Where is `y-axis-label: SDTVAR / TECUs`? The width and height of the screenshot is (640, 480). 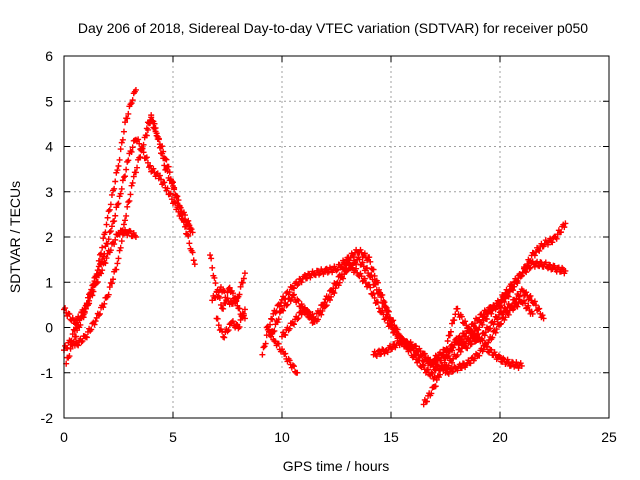 y-axis-label: SDTVAR / TECUs is located at coordinates (15, 237).